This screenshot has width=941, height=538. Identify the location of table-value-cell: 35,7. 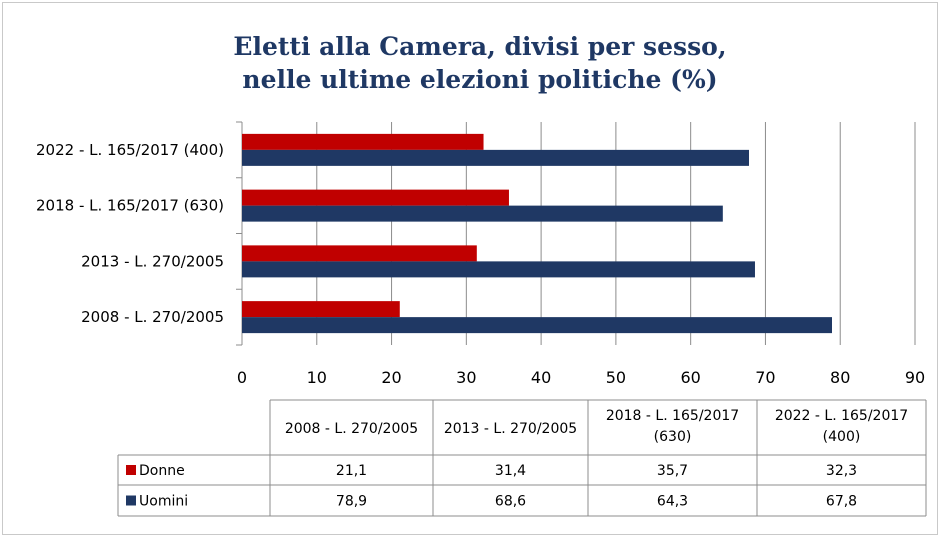
(672, 471).